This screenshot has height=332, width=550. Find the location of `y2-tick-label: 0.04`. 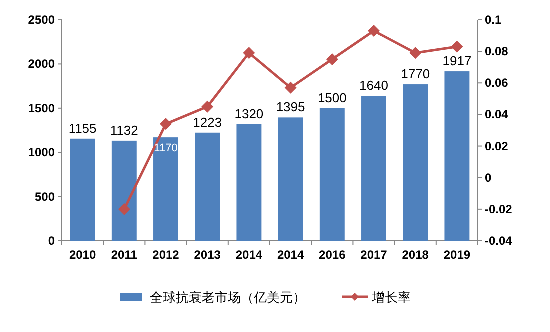

y2-tick-label: 0.04 is located at coordinates (497, 115).